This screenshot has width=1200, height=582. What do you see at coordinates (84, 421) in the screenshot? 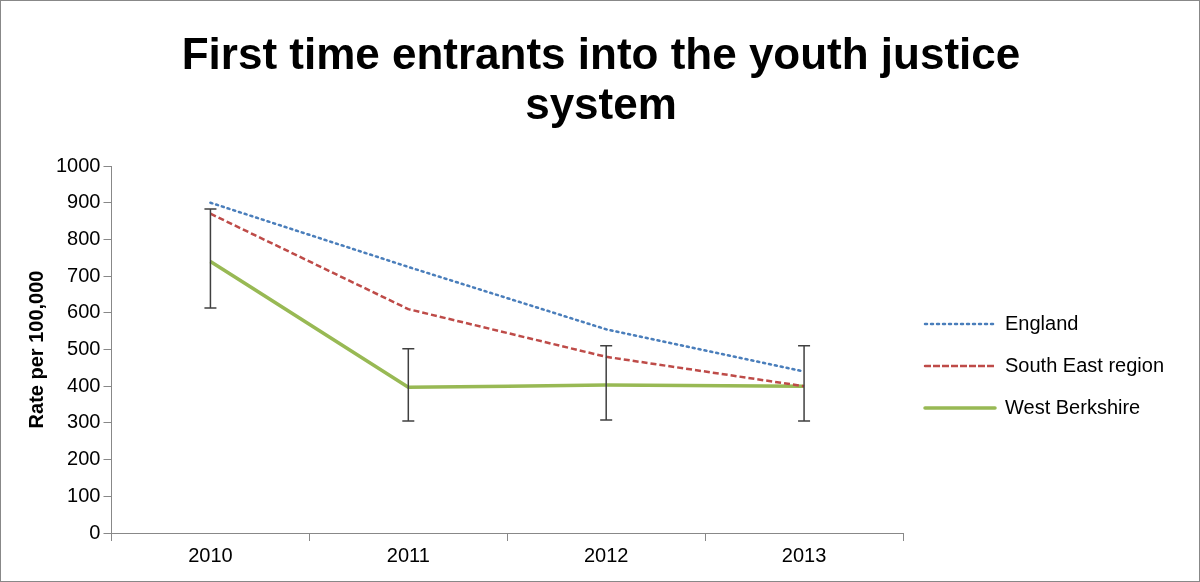
I see `y-tick-label: 300` at bounding box center [84, 421].